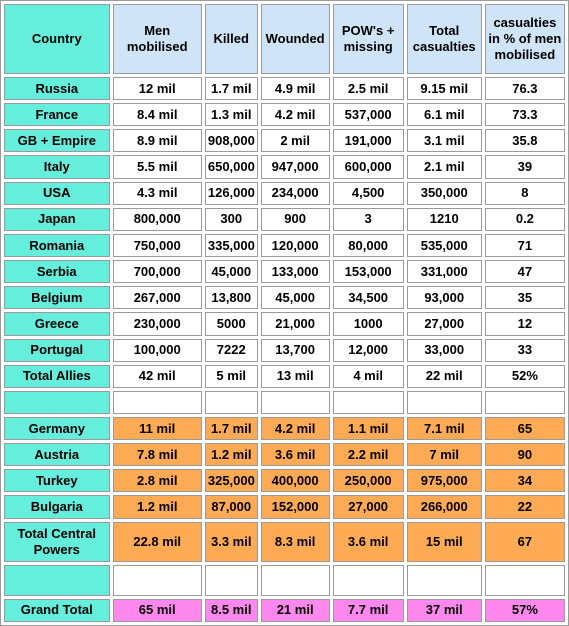 The image size is (569, 626). Describe the element at coordinates (368, 610) in the screenshot. I see `value-cell: 7.7 mil` at that location.